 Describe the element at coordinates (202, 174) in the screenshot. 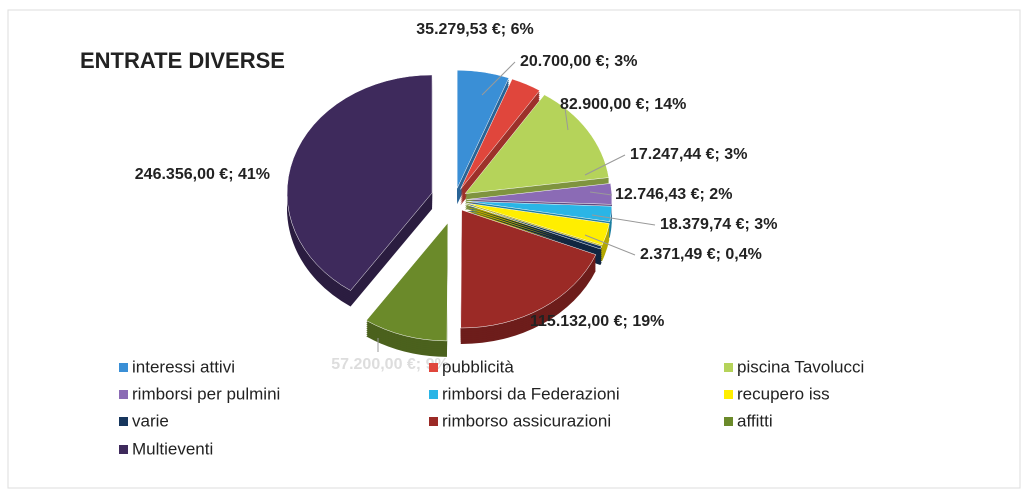

I see `data-label: 246.356,00 €; 41%` at that location.